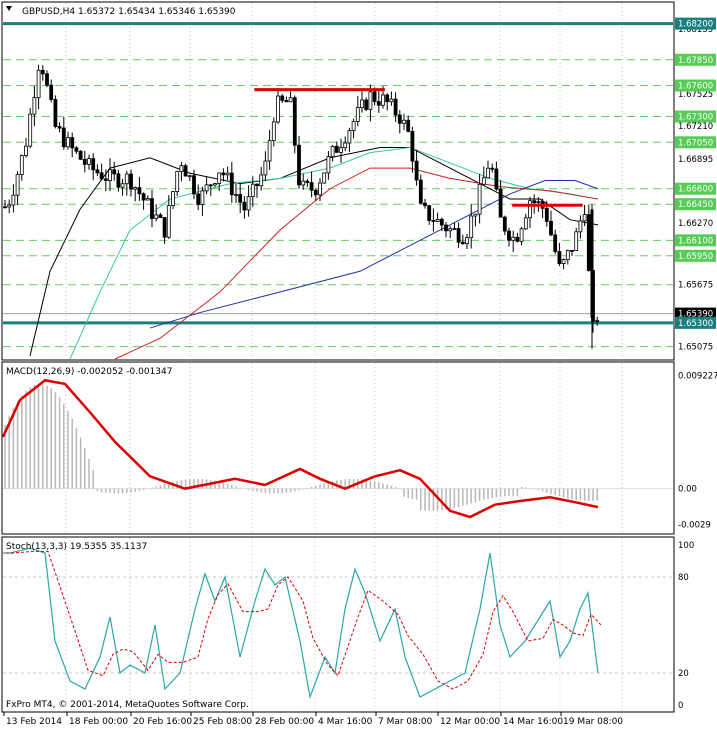  I want to click on time-axis-label: 14 Mar 16:00, so click(533, 722).